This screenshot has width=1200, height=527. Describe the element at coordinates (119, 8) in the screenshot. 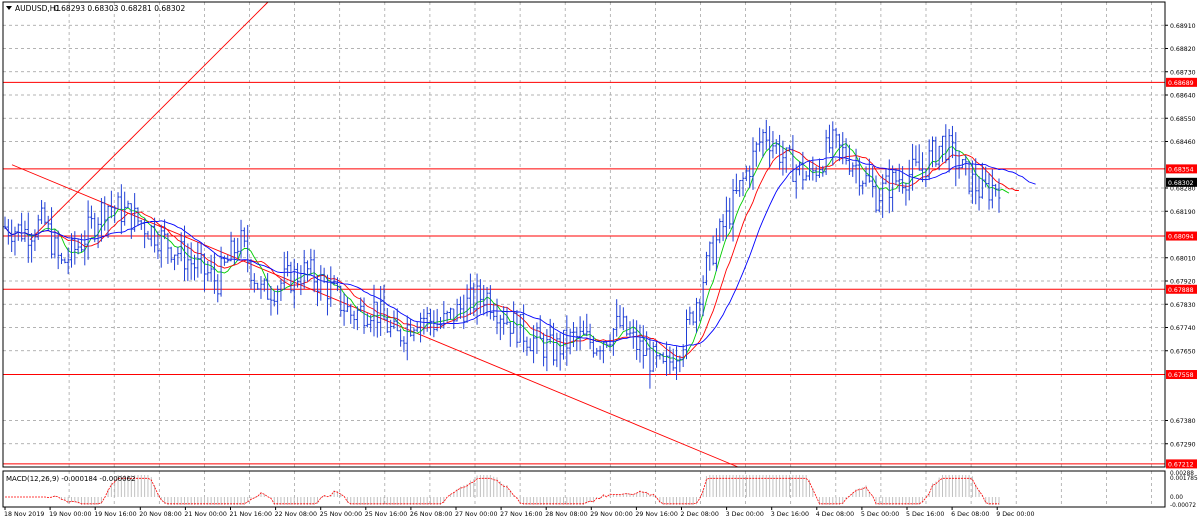

I see `ohlc-label: 0.68293 0.68303 0.68281 0.68302` at that location.